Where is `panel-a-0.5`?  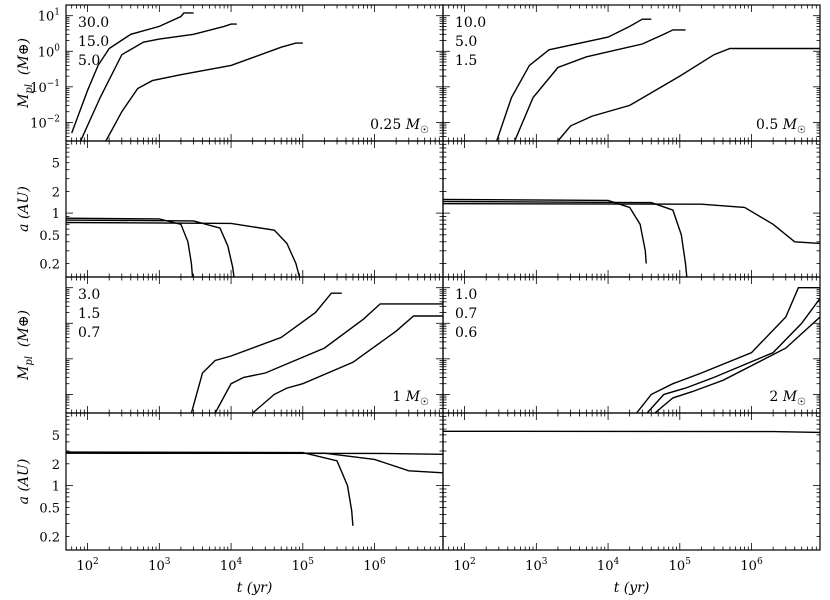 panel-a-0.5 is located at coordinates (631, 209).